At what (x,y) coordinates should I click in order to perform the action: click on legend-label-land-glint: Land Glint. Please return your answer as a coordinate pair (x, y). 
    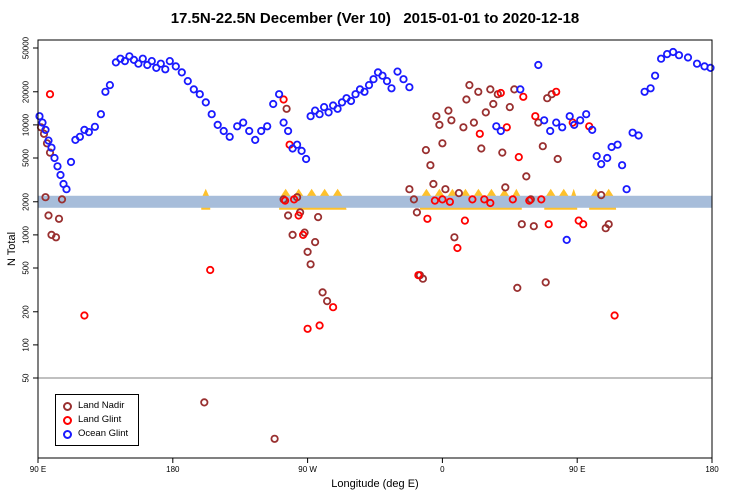
    Looking at the image, I should click on (100, 419).